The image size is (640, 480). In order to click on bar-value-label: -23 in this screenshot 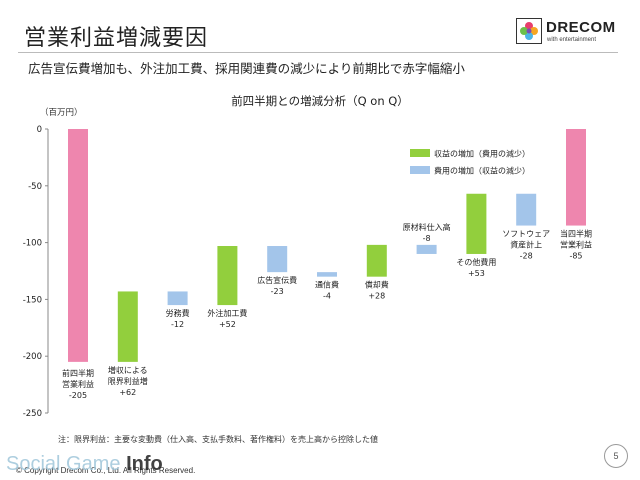, I will do `click(277, 291)`.